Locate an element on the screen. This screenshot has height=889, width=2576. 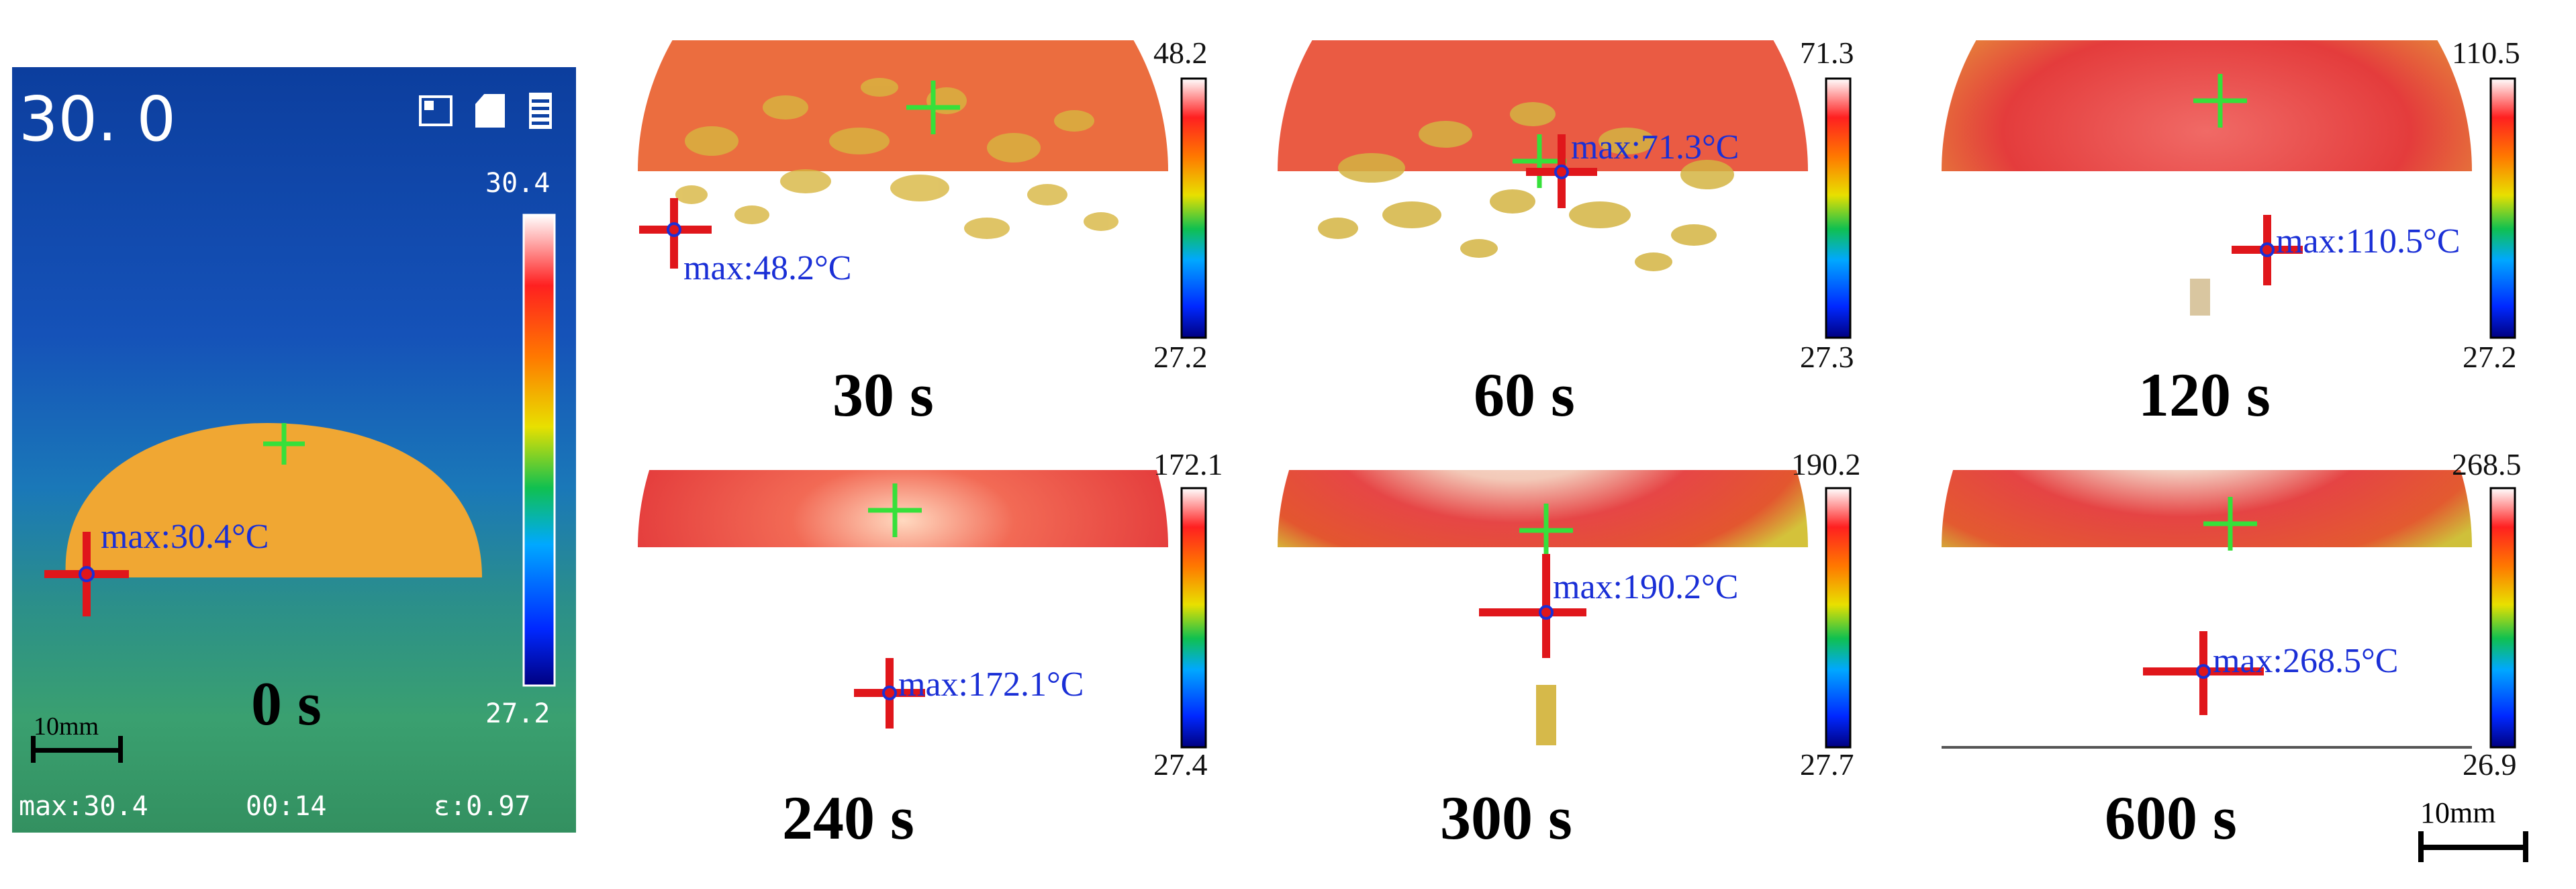
center-crosshair-icon is located at coordinates (284, 444).